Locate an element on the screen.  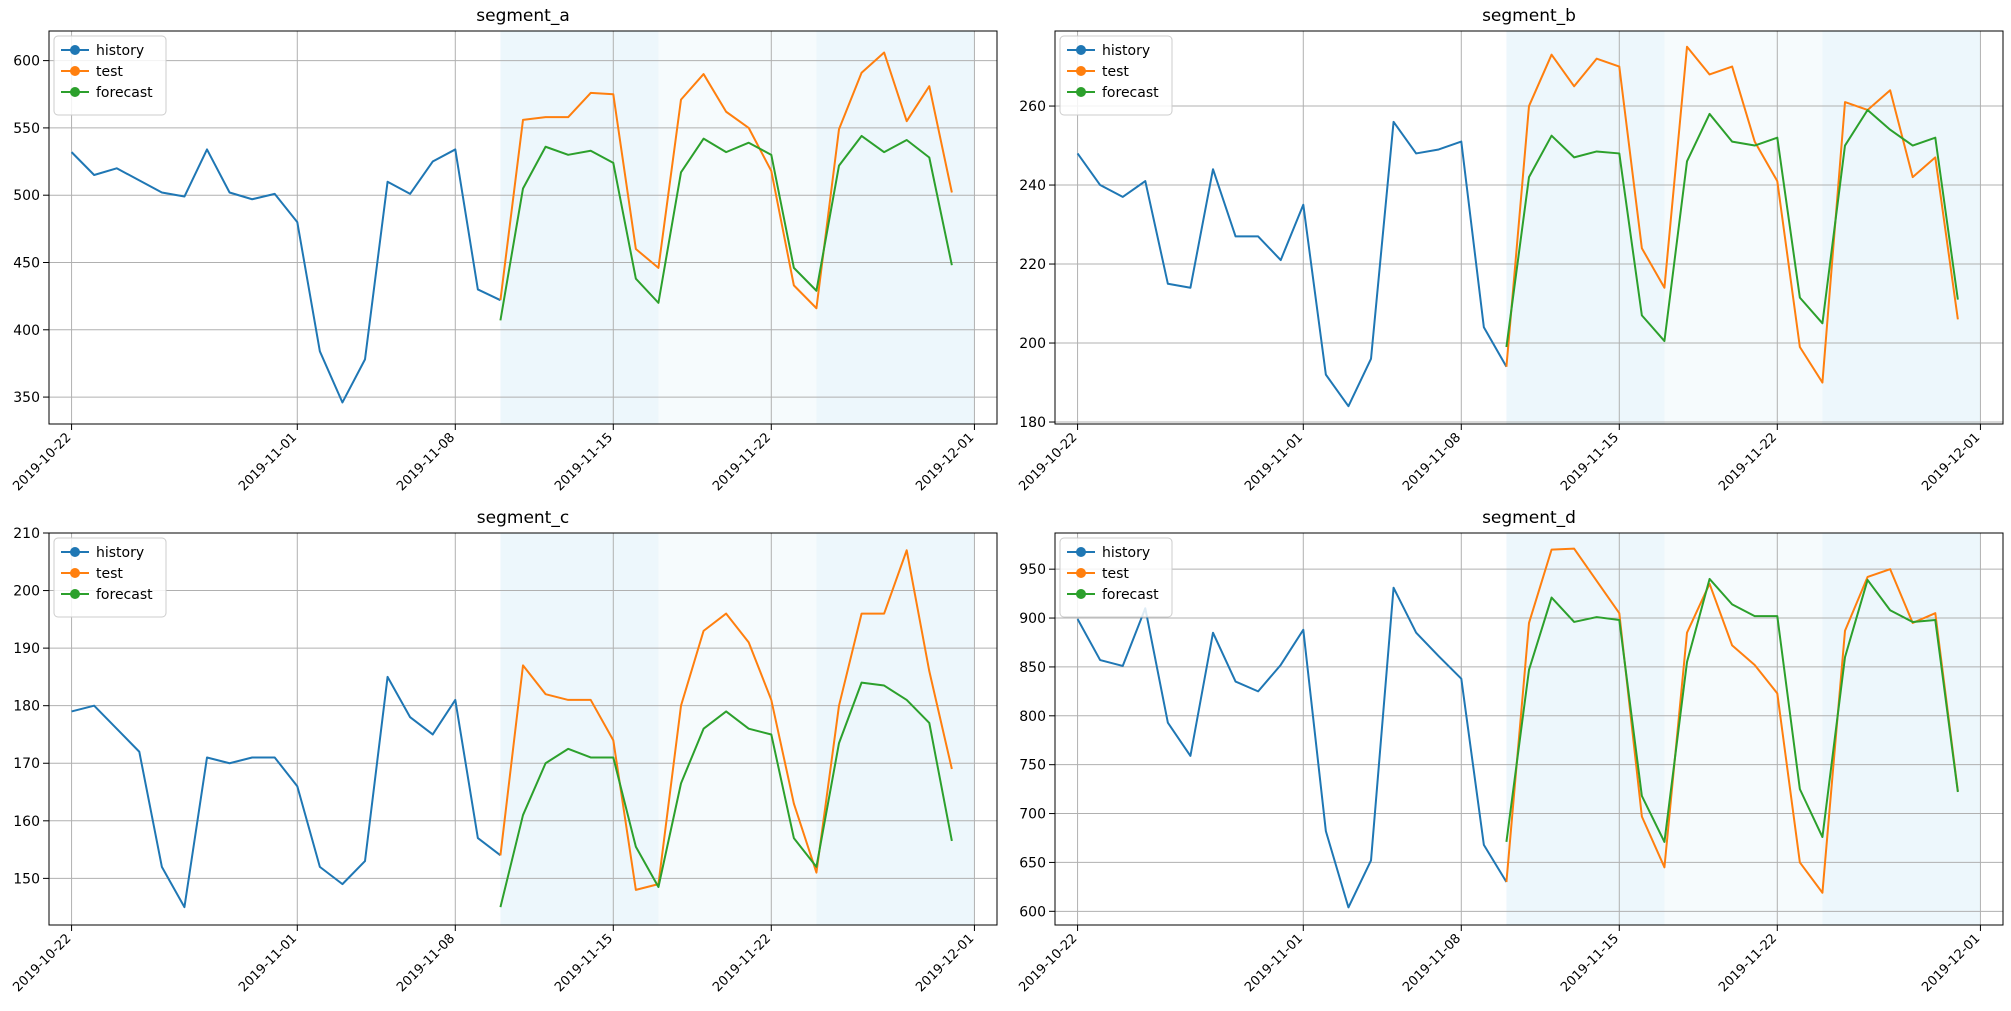
y-tick-label: 650 is located at coordinates (1032, 863).